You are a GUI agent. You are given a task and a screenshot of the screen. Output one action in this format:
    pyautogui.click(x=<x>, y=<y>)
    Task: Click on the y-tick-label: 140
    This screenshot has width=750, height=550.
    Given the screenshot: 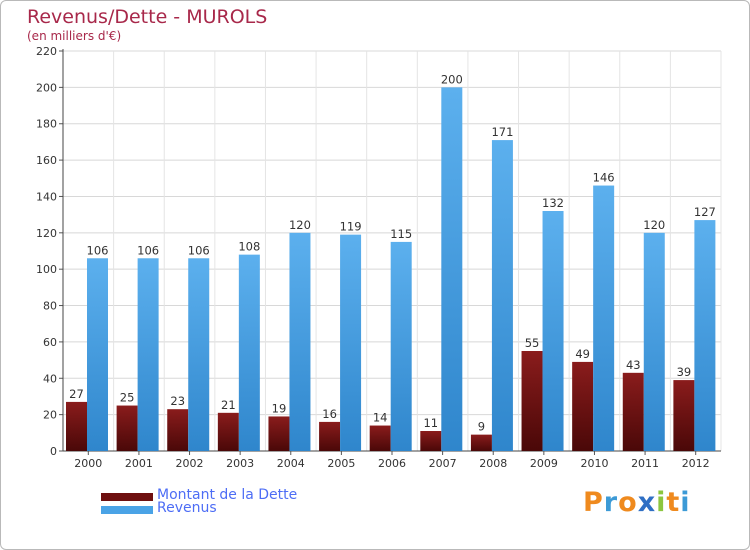 What is the action you would take?
    pyautogui.click(x=46, y=196)
    